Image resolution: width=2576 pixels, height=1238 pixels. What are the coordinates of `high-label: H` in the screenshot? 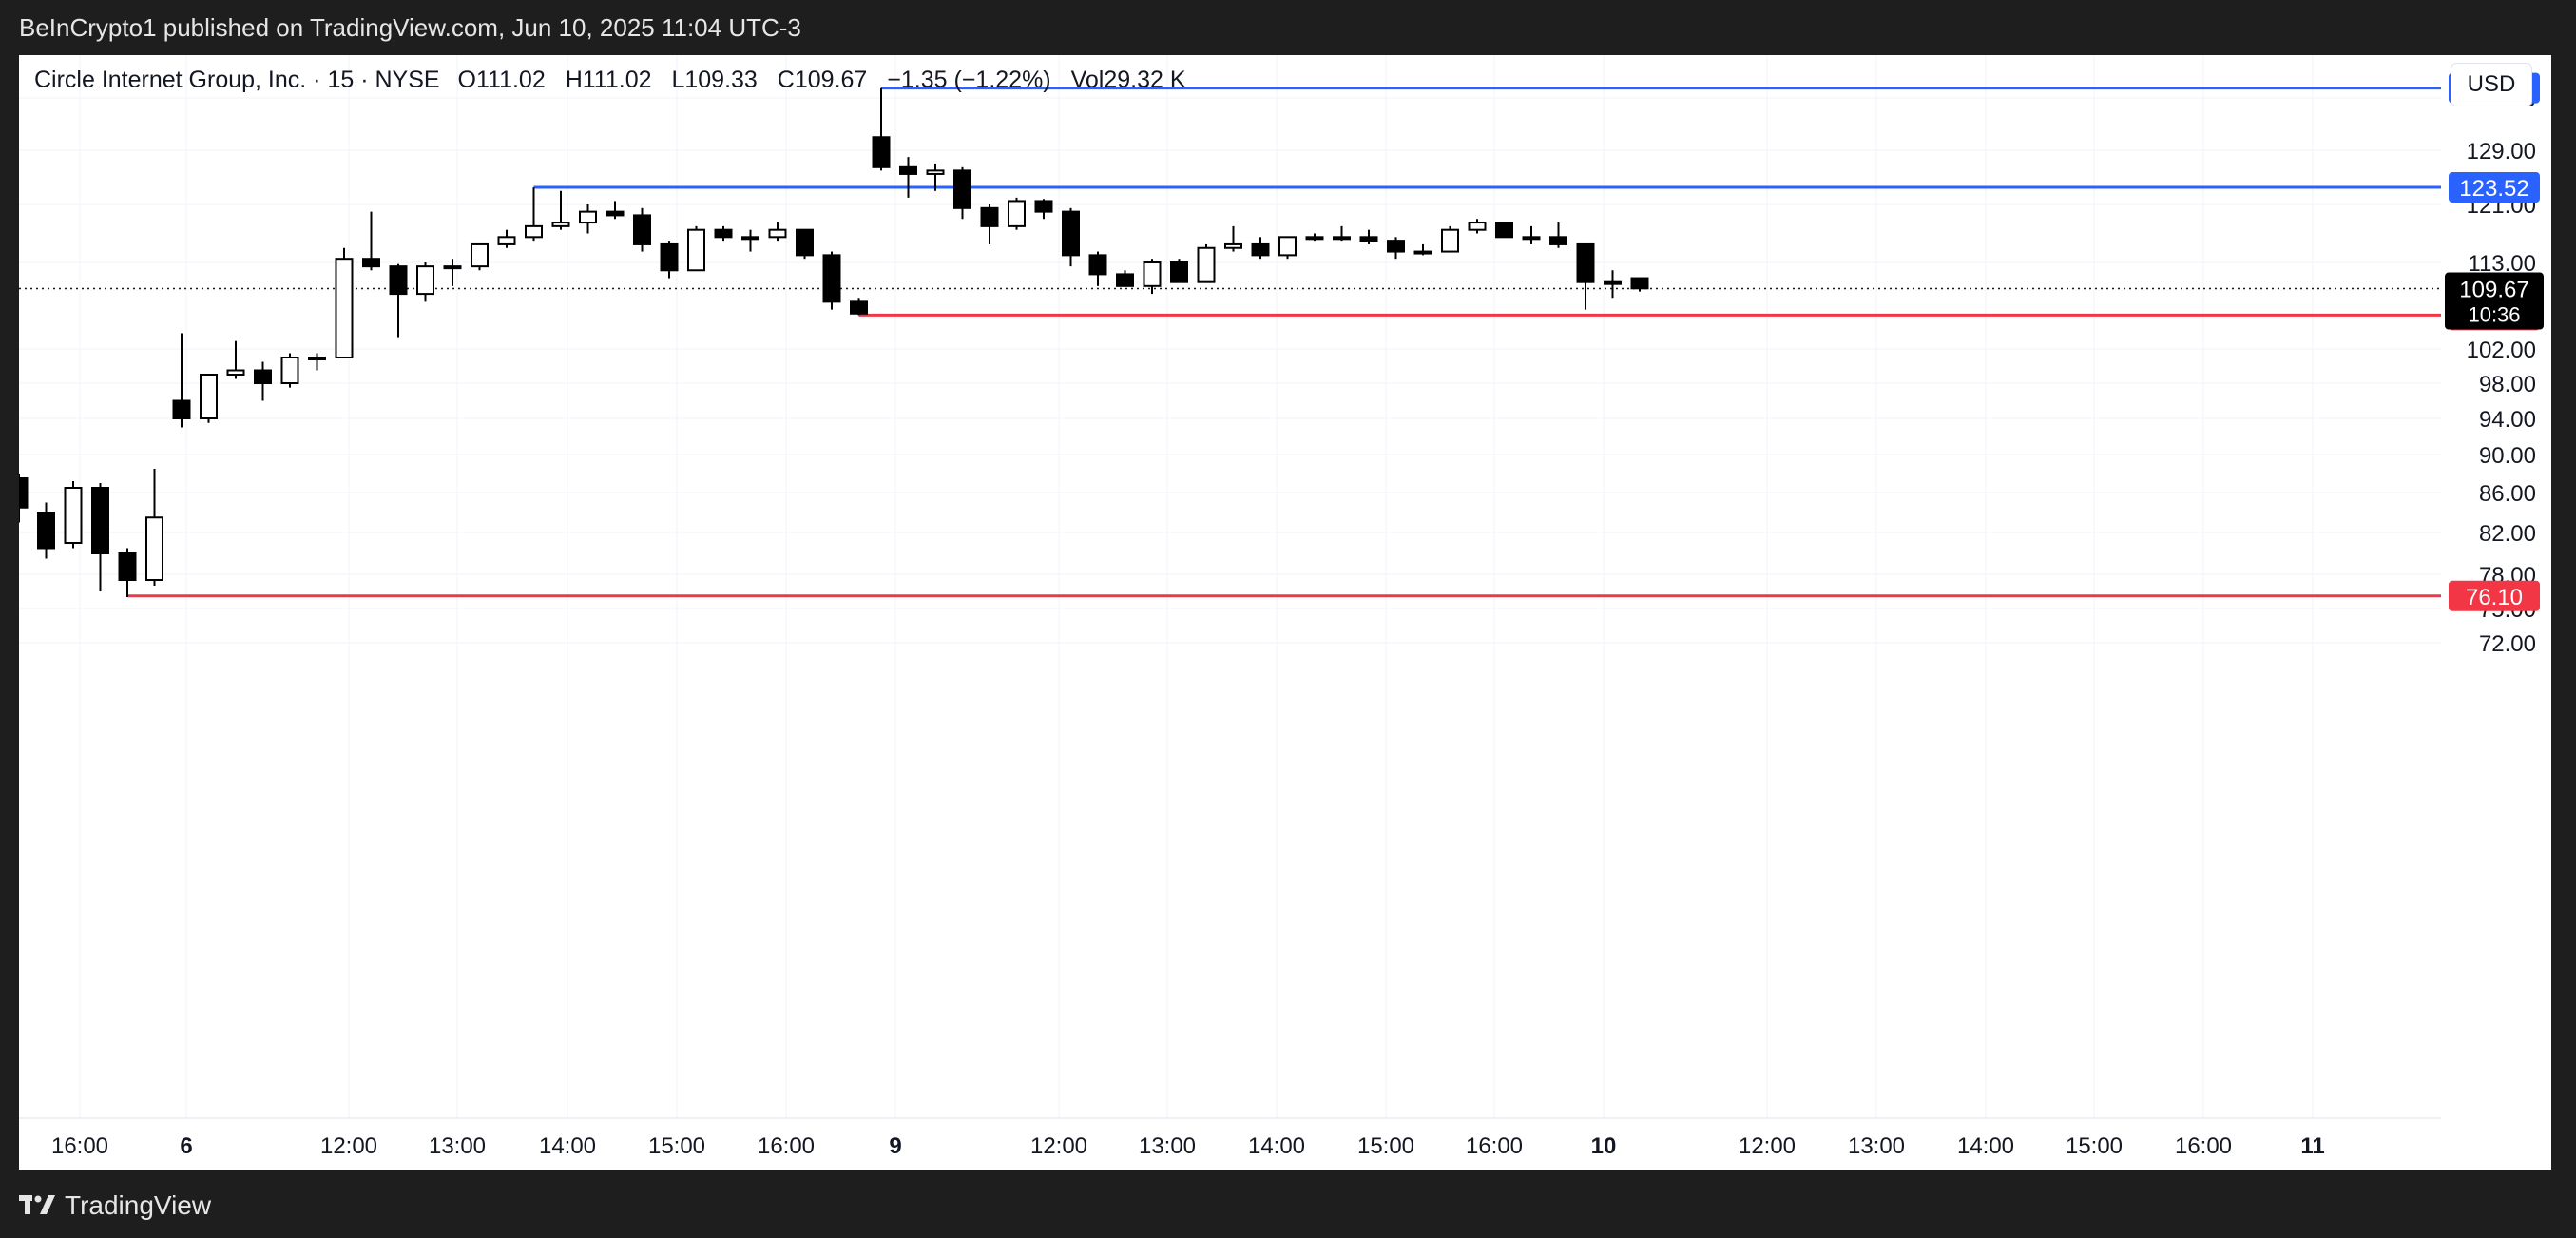 It's located at (574, 80).